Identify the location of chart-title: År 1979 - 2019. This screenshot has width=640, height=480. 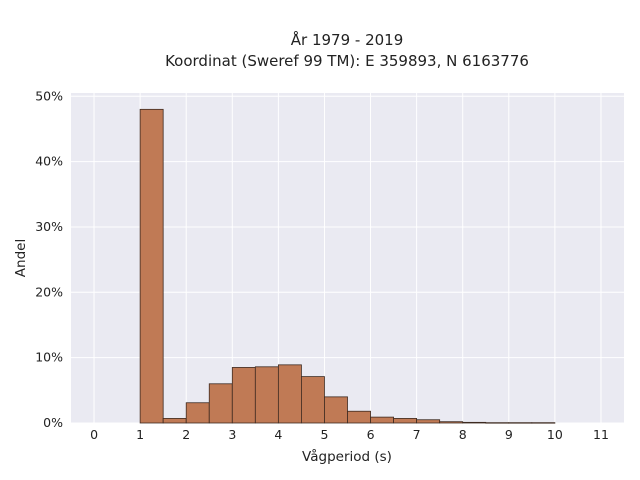
(347, 39).